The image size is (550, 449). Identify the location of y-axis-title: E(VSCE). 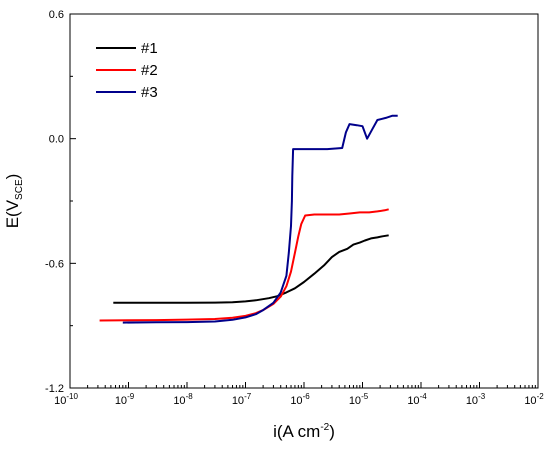
(14, 201).